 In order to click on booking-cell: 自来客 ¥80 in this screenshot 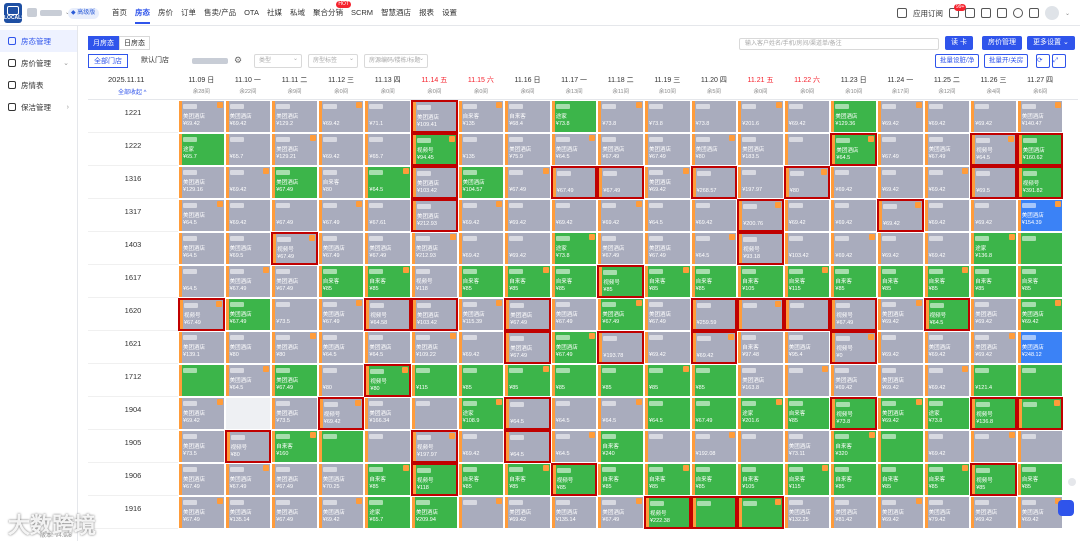, I will do `click(341, 182)`.